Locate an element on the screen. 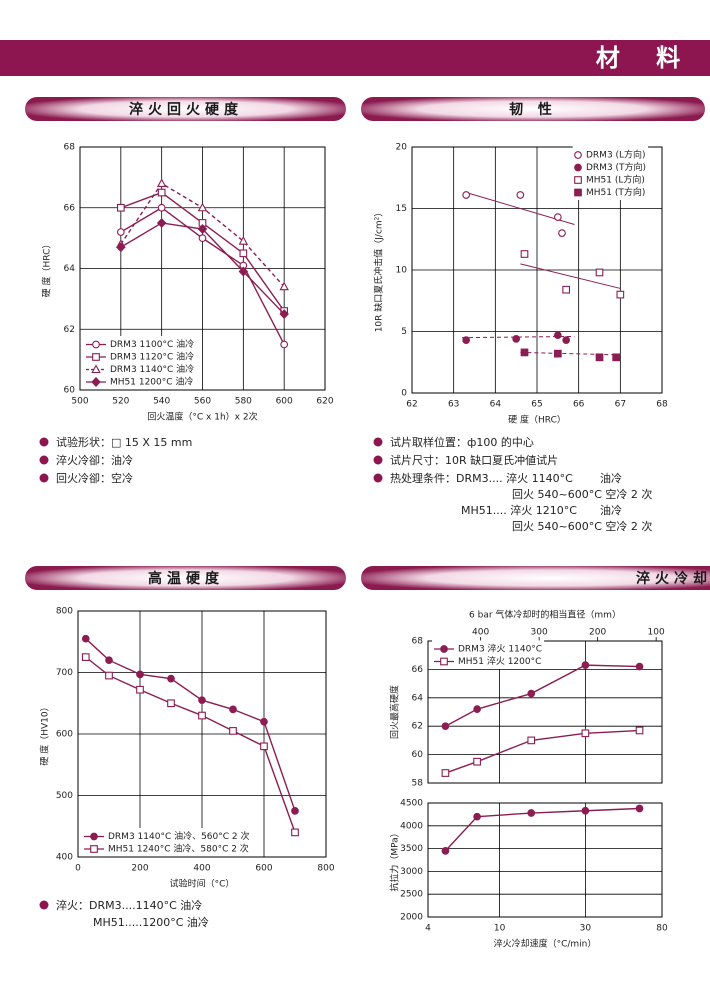  y-tick-label: 15 is located at coordinates (401, 209).